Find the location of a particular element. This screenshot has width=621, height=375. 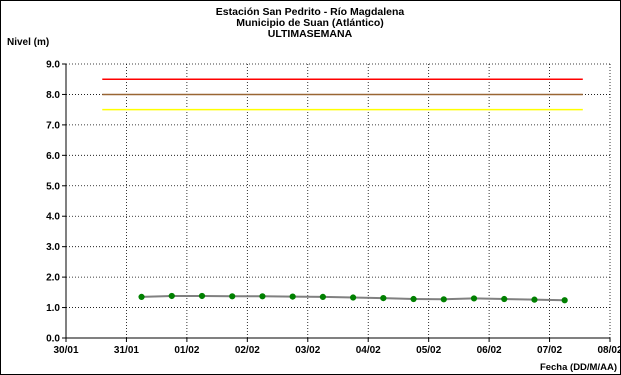

x-tick-label: 03/02 is located at coordinates (307, 350).